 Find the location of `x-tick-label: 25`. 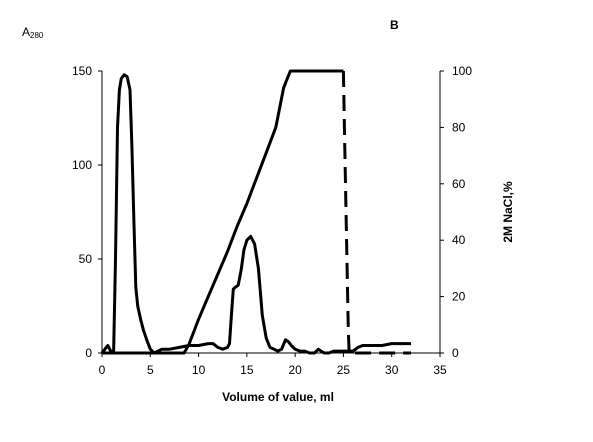

x-tick-label: 25 is located at coordinates (344, 370).